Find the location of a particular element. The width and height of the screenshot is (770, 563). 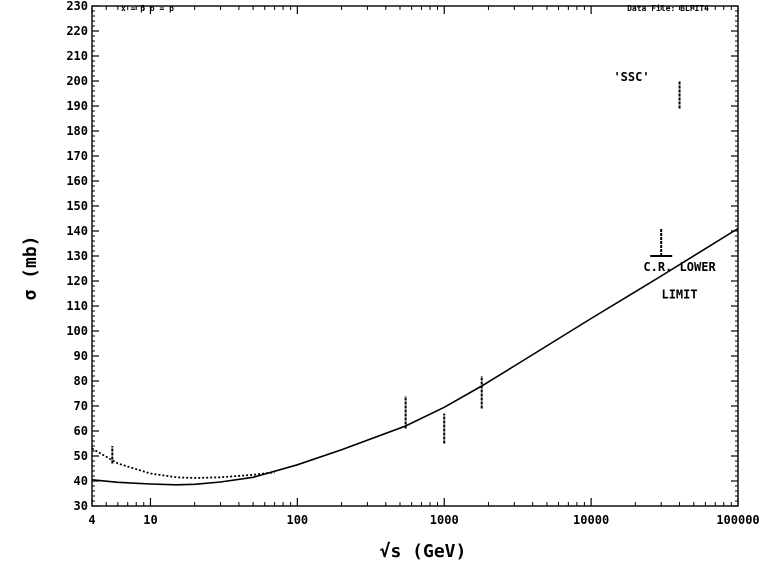

x-tick-label: 10000 is located at coordinates (591, 520).